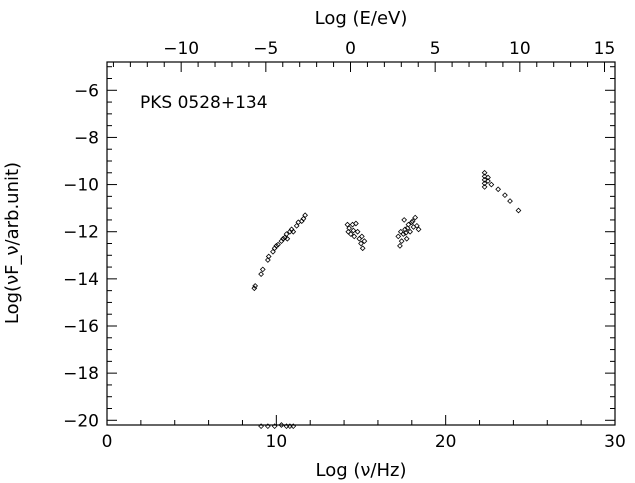 The image size is (635, 483). Describe the element at coordinates (350, 49) in the screenshot. I see `top-x-tick-label: 0` at that location.